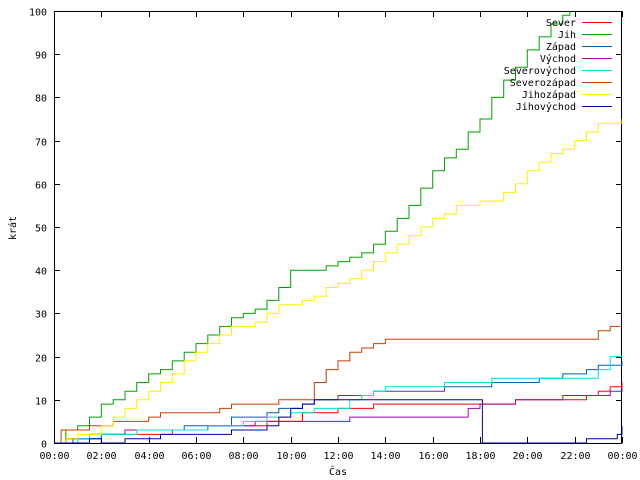  What do you see at coordinates (561, 23) in the screenshot?
I see `legend-label-sever: Sever` at bounding box center [561, 23].